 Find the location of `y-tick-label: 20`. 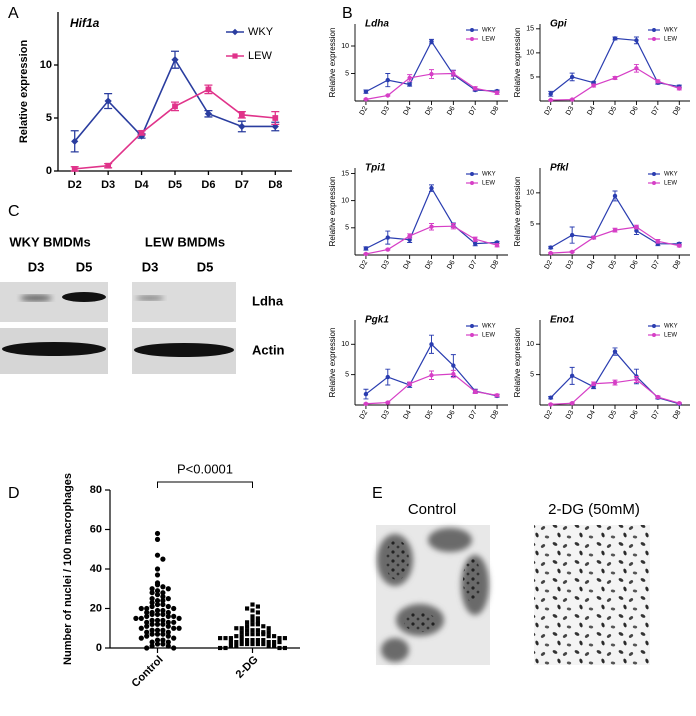

y-tick-label: 20 is located at coordinates (96, 608).